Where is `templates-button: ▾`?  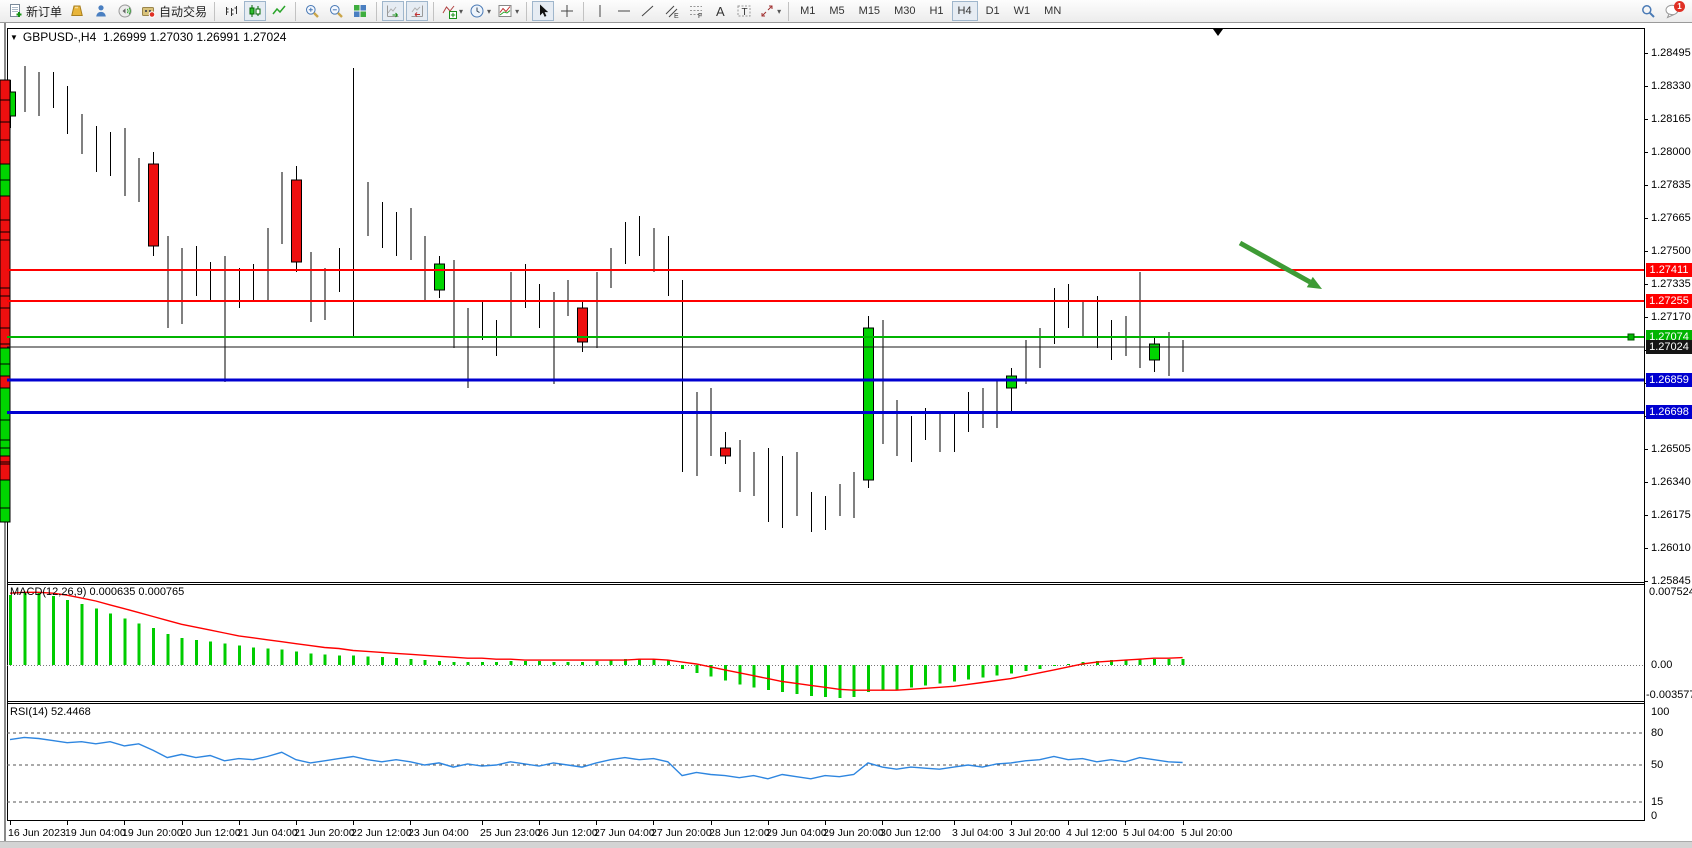
templates-button: ▾ is located at coordinates (508, 11).